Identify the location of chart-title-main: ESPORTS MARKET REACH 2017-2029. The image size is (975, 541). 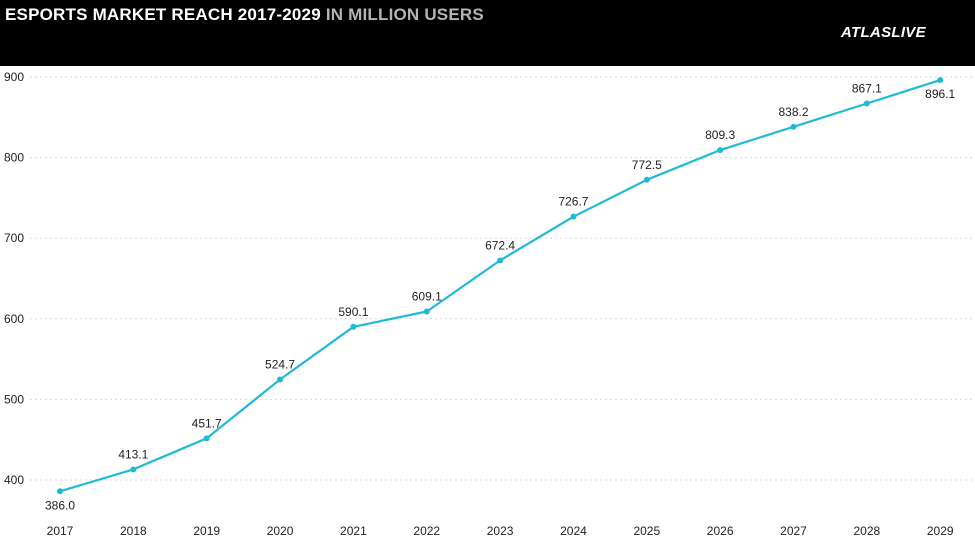
(163, 14).